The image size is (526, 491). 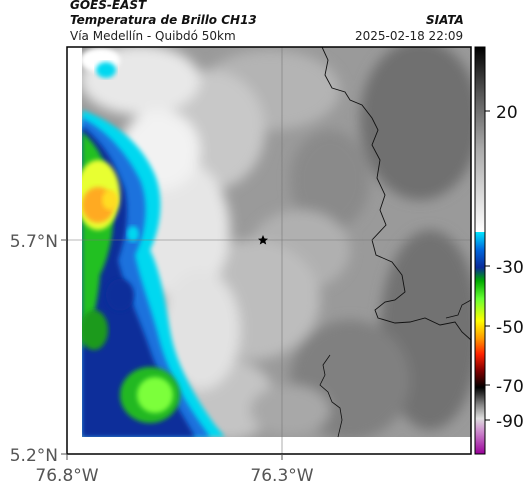 What do you see at coordinates (510, 422) in the screenshot?
I see `colorbar-label-minus90: -90` at bounding box center [510, 422].